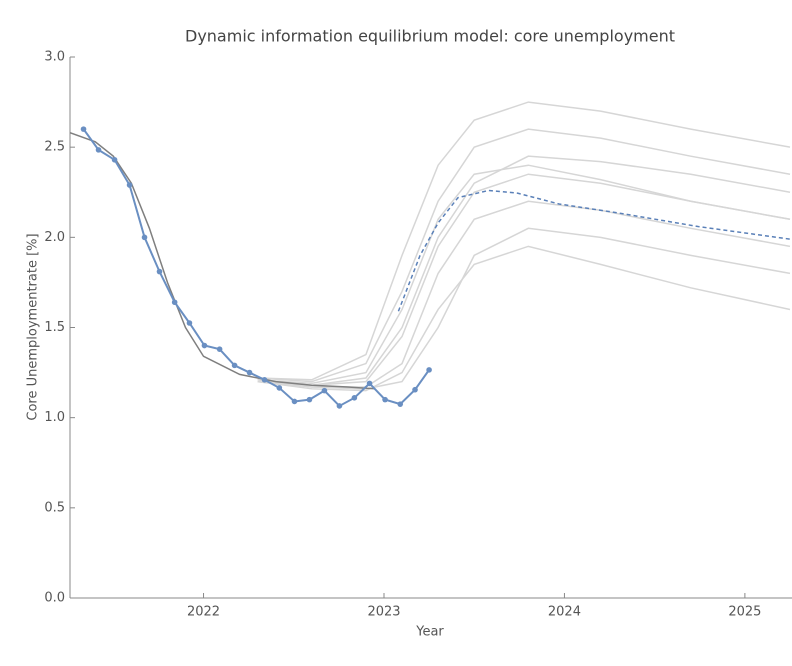  I want to click on y-tick-label: 1.0, so click(54, 417).